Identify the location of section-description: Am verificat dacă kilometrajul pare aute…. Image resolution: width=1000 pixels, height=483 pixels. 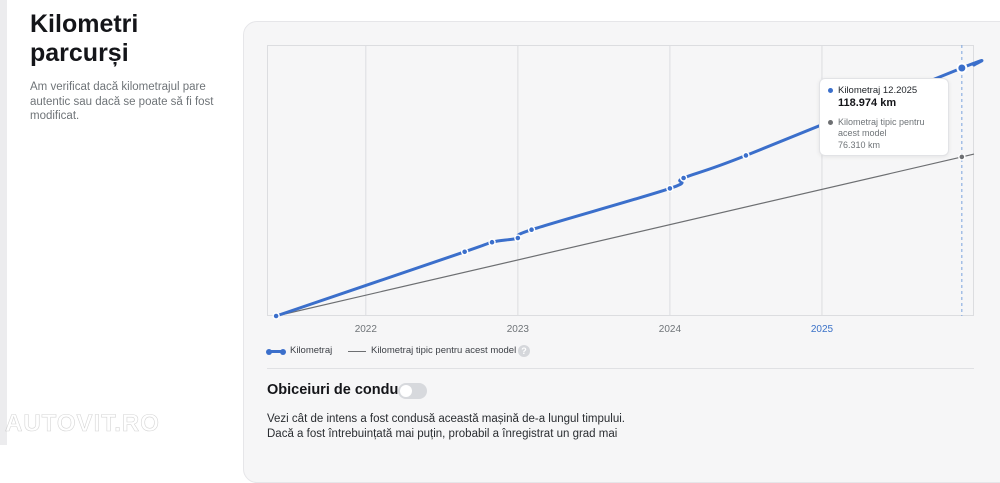
(122, 101).